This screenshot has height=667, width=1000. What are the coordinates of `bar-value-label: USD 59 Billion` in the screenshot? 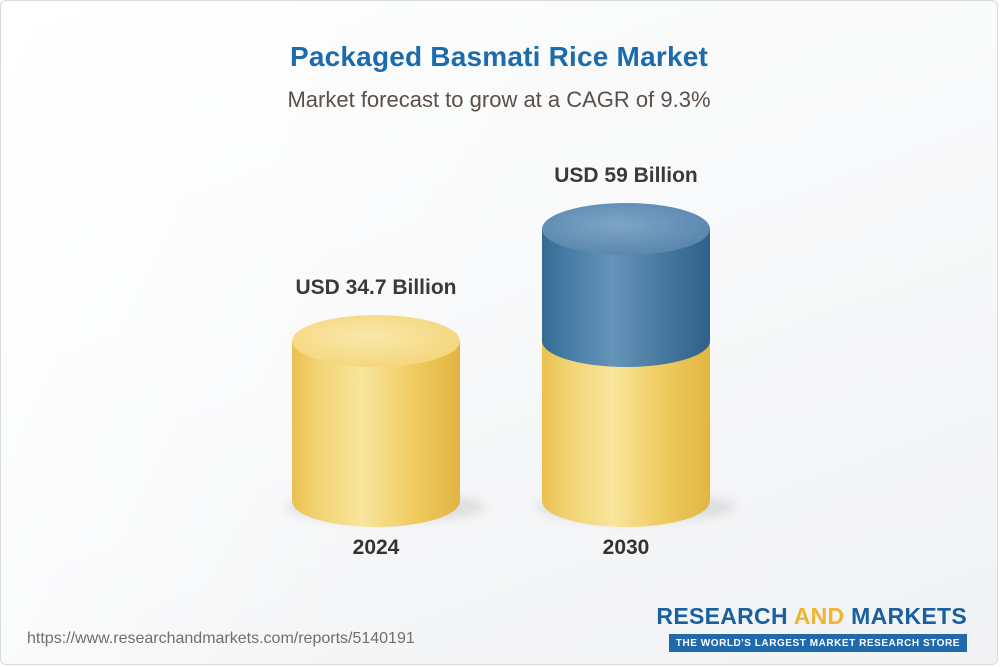 It's located at (626, 175).